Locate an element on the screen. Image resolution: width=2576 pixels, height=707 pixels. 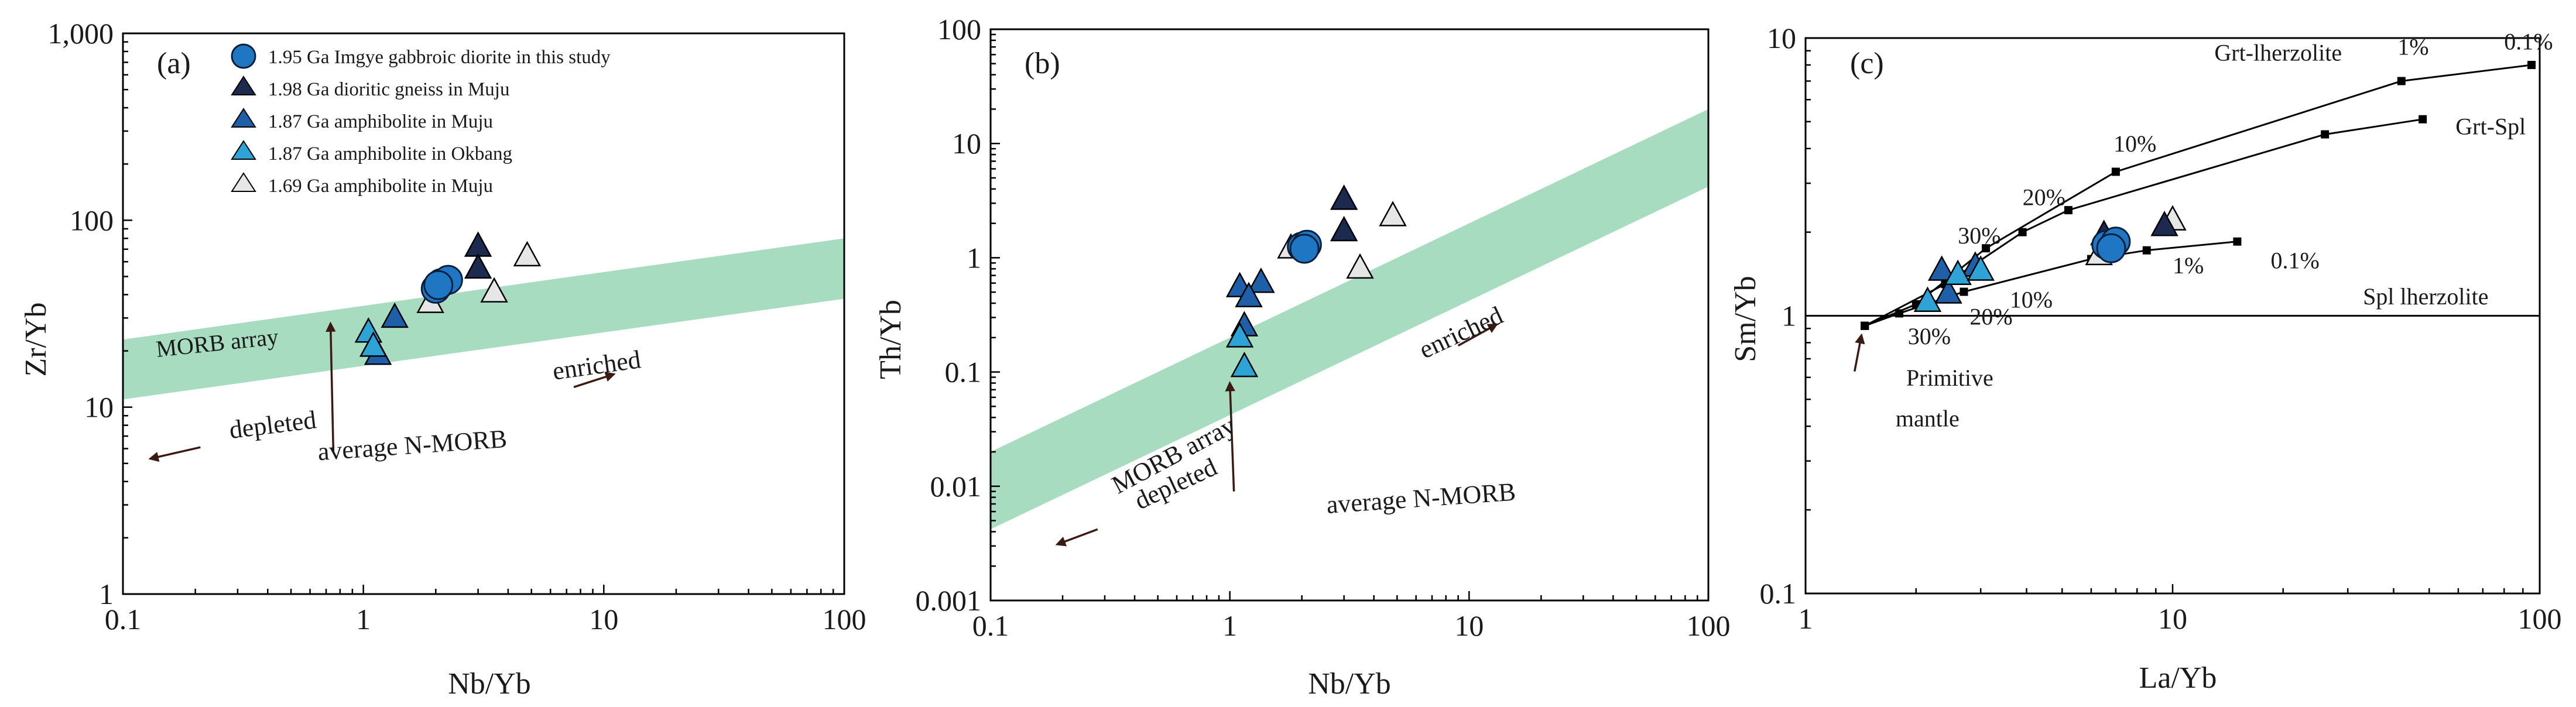
legend-marker-study is located at coordinates (243, 56).